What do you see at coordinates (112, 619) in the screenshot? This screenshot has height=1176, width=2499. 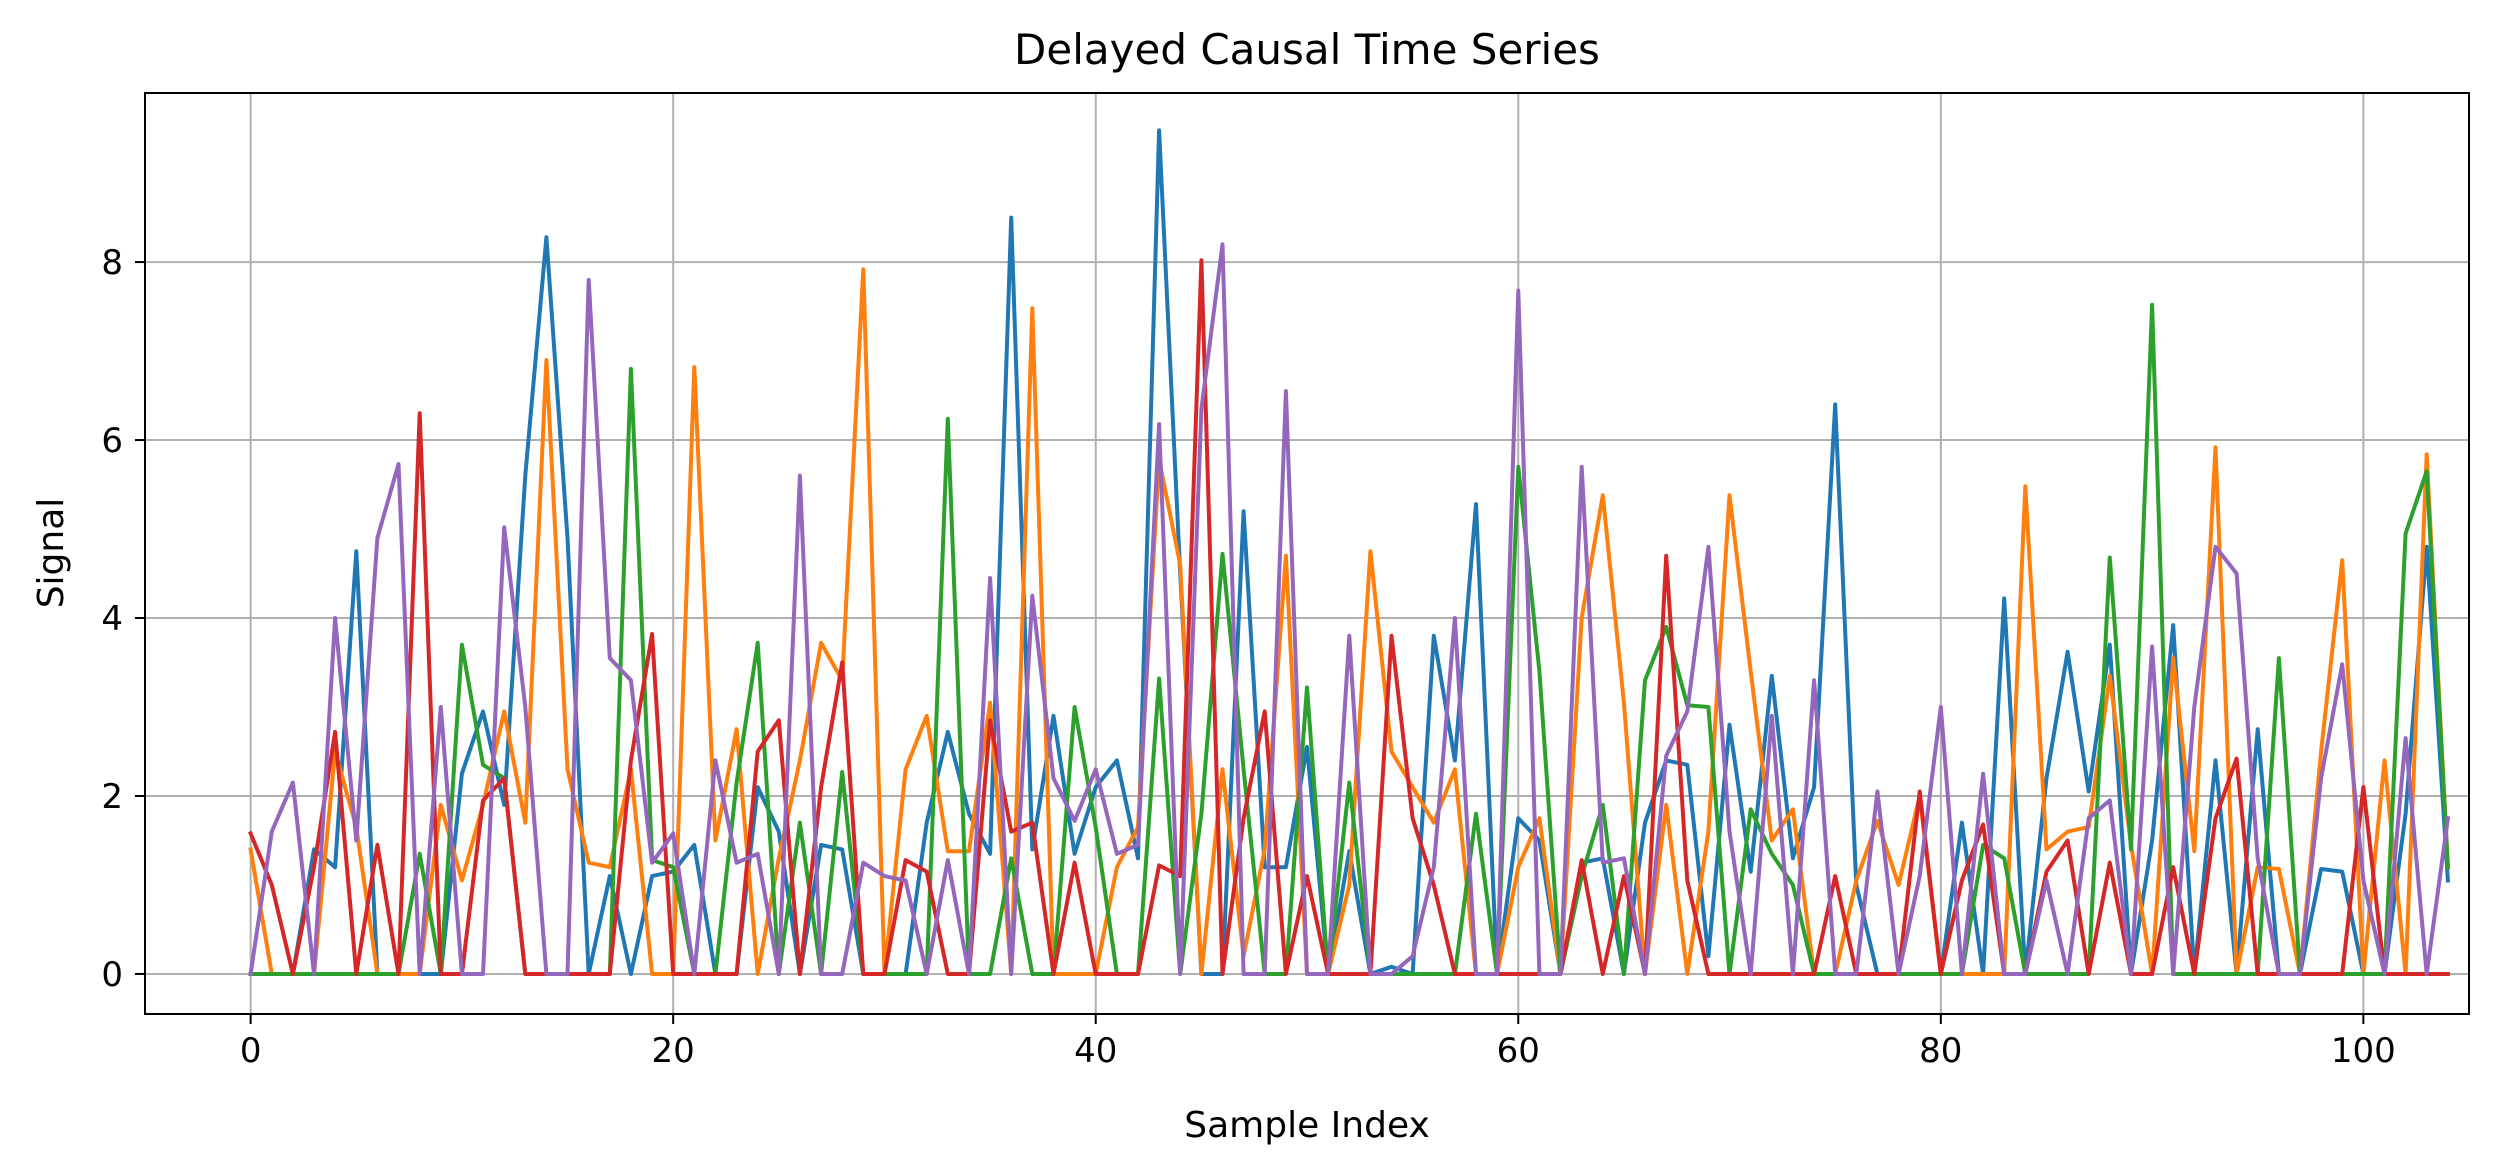 I see `y-tick-label: 4` at bounding box center [112, 619].